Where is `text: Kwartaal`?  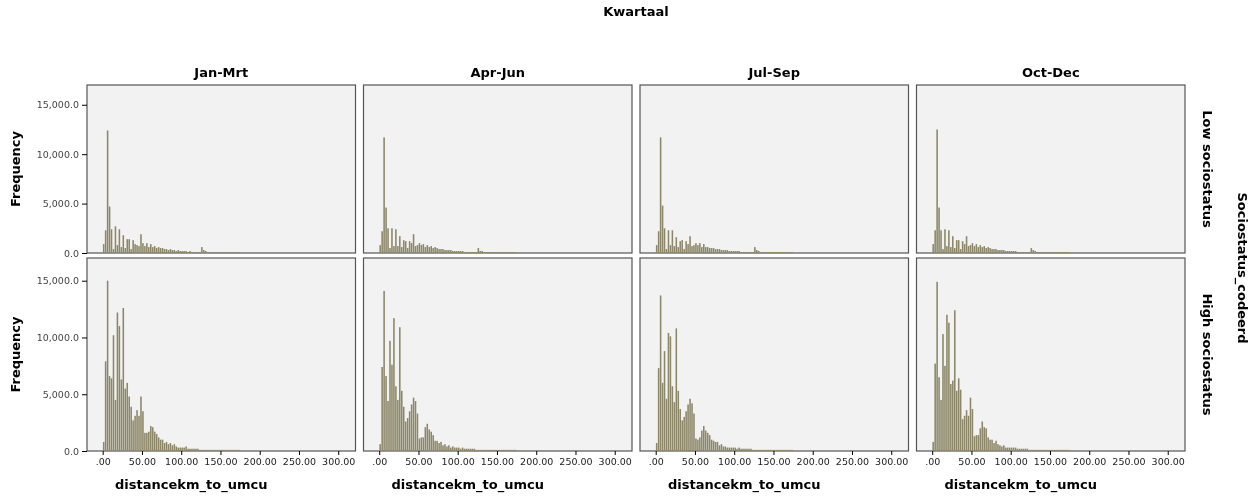
text: Kwartaal is located at coordinates (636, 11).